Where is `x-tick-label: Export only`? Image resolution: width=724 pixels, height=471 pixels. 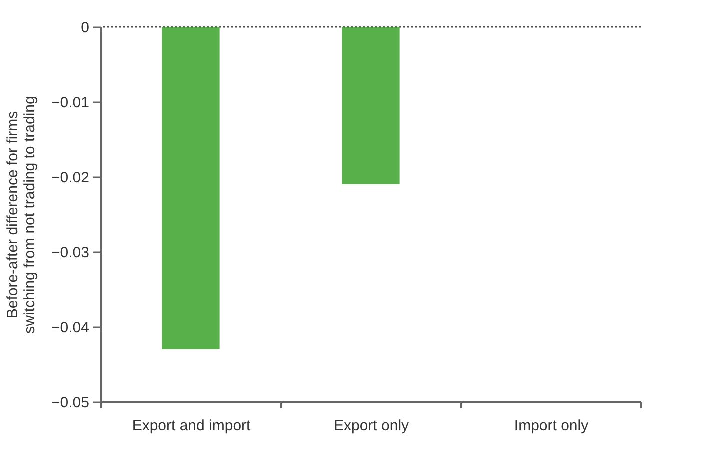 x-tick-label: Export only is located at coordinates (372, 426).